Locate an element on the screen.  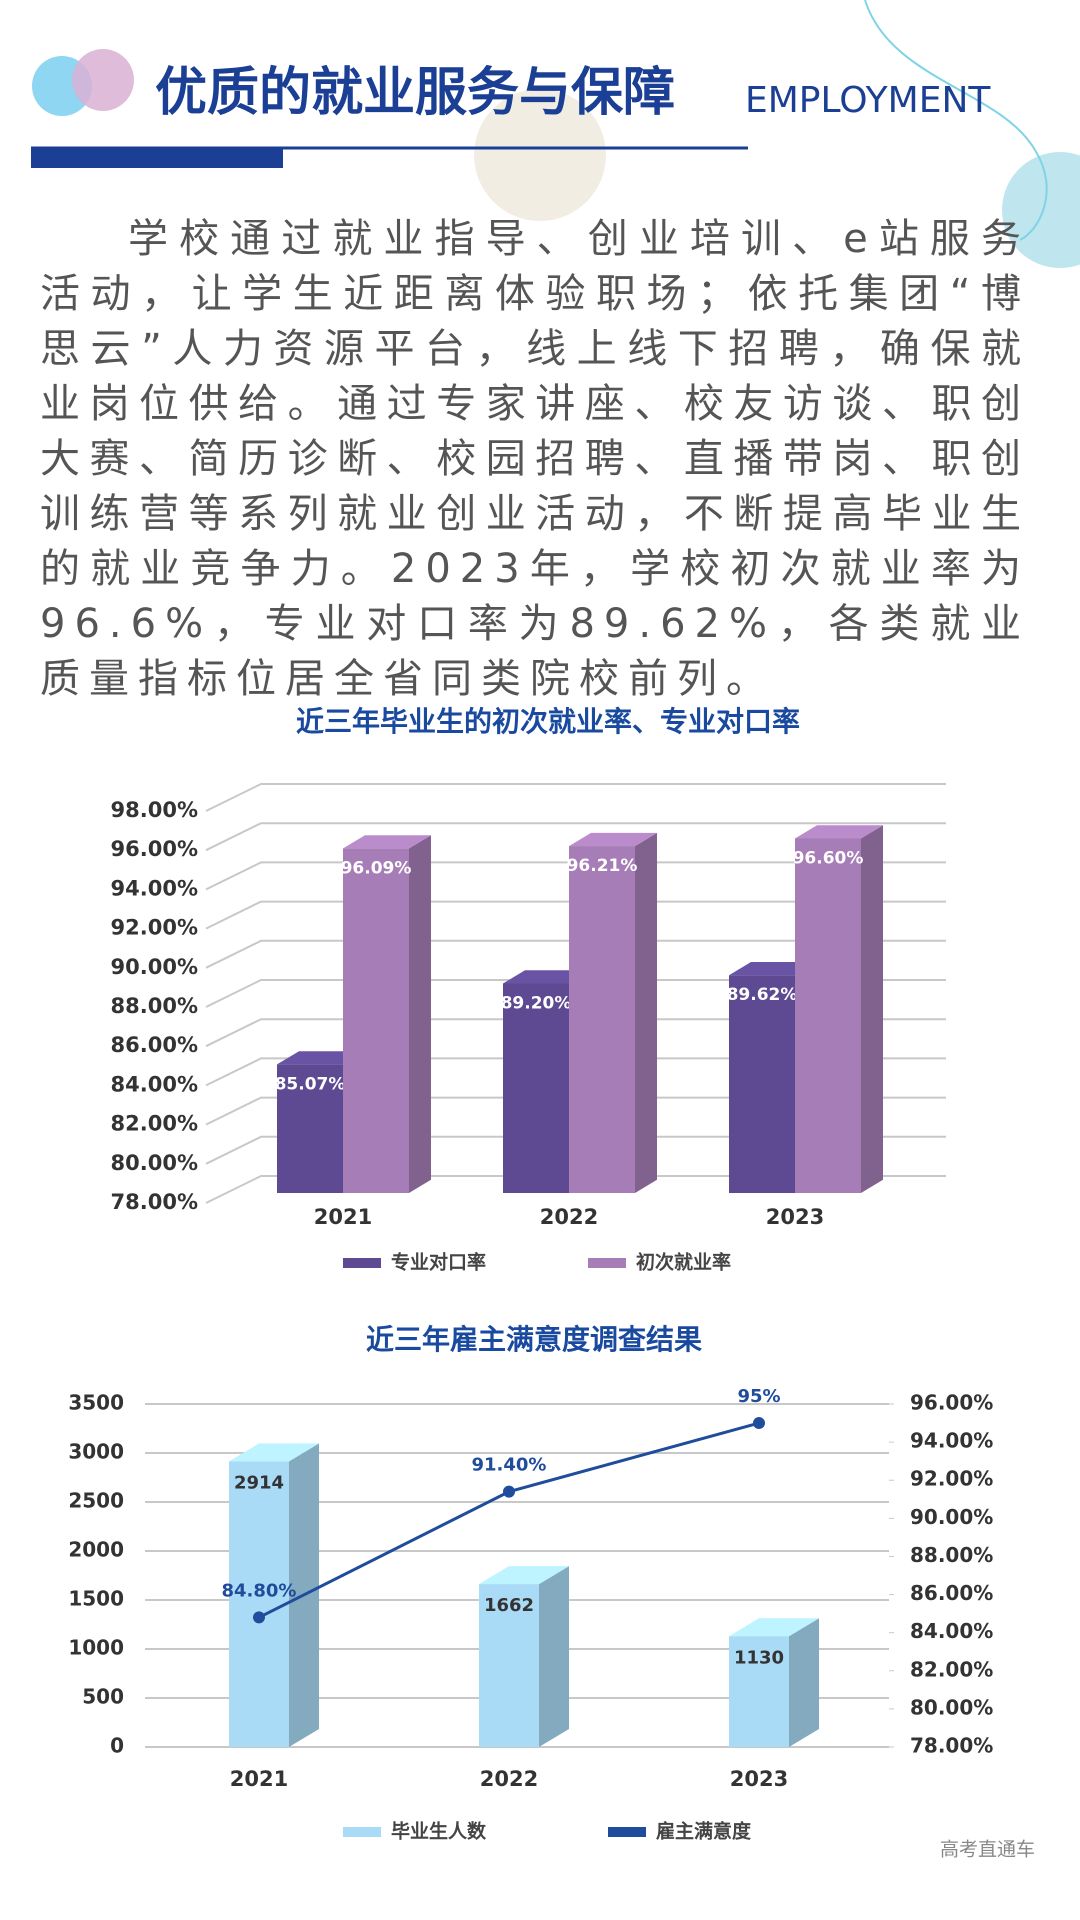
y2-tick-label: 86.00% is located at coordinates (951, 1593).